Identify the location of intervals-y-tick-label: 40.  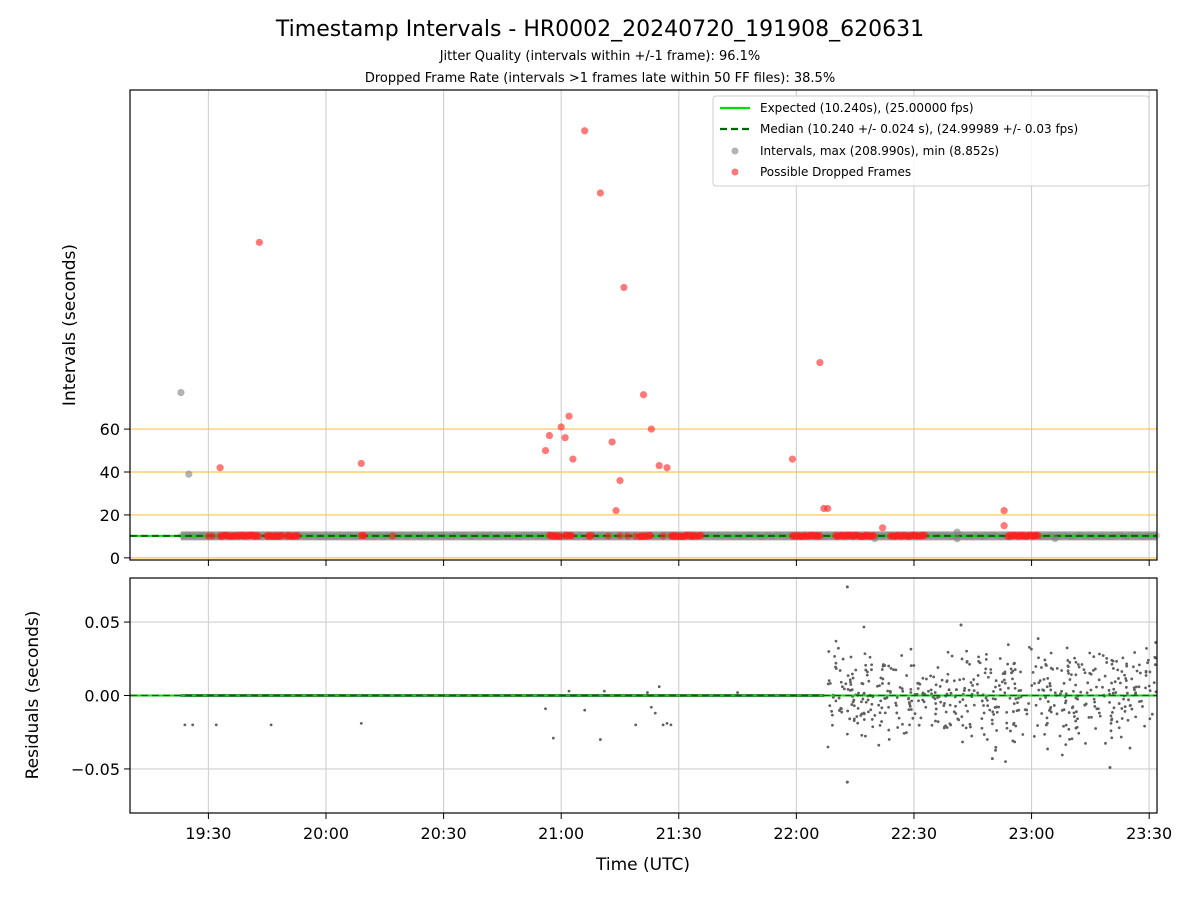
(110, 472).